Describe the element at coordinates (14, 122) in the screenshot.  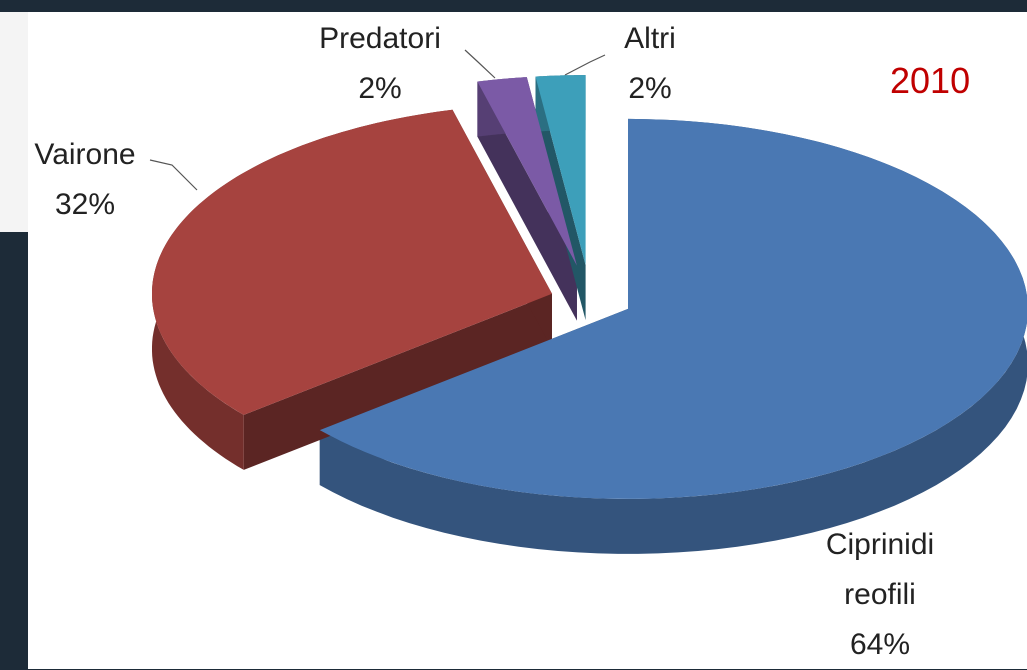
I see `background` at that location.